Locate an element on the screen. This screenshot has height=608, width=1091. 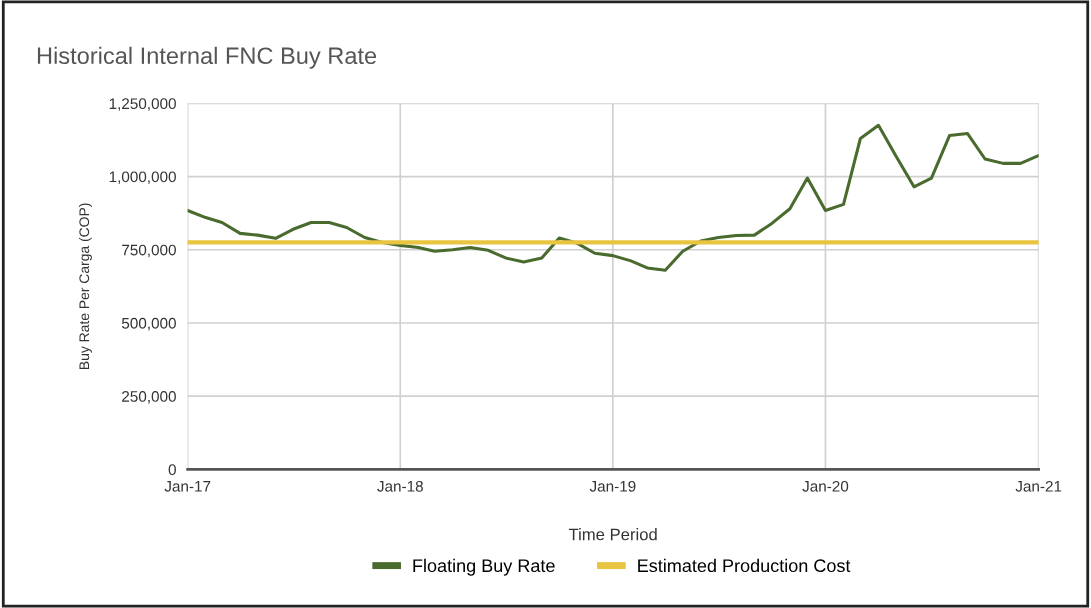
x-tick-label: Jan-17 is located at coordinates (187, 486).